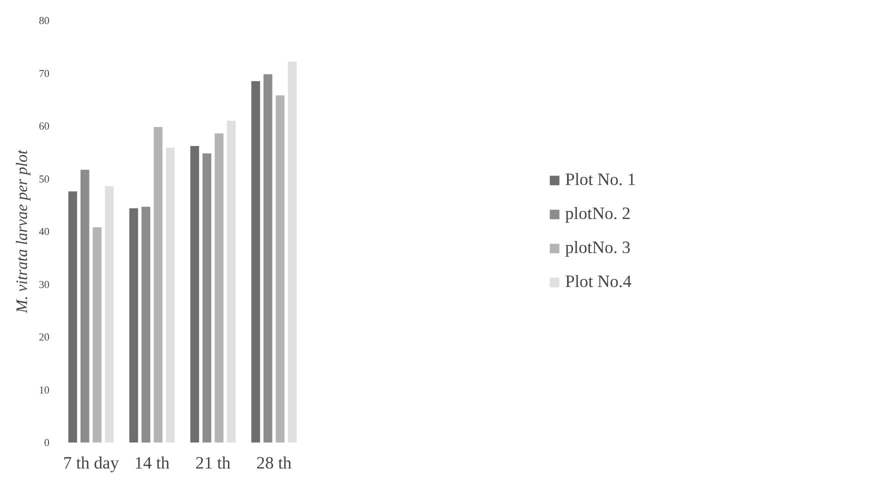  I want to click on y-tick-label: 20, so click(44, 338).